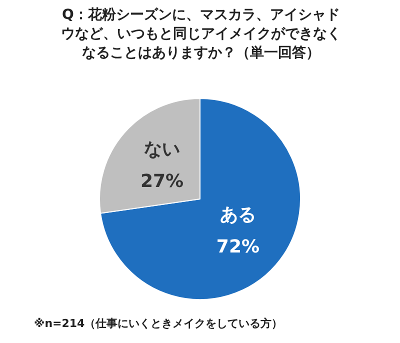 The height and width of the screenshot is (343, 400). Describe the element at coordinates (238, 215) in the screenshot. I see `slice-label: ある` at that location.